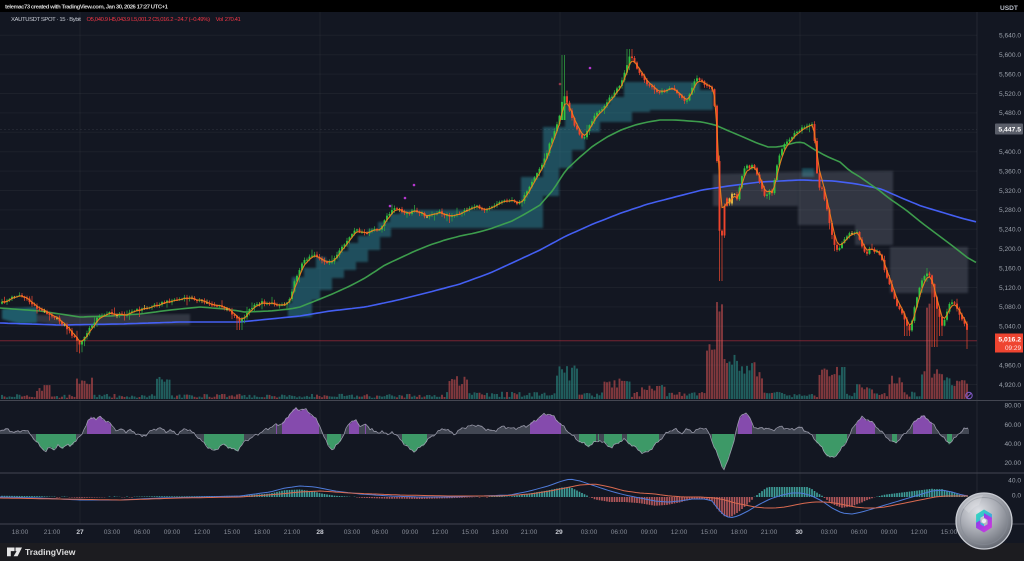  Describe the element at coordinates (1010, 230) in the screenshot. I see `svg-text: 5,240.0` at that location.